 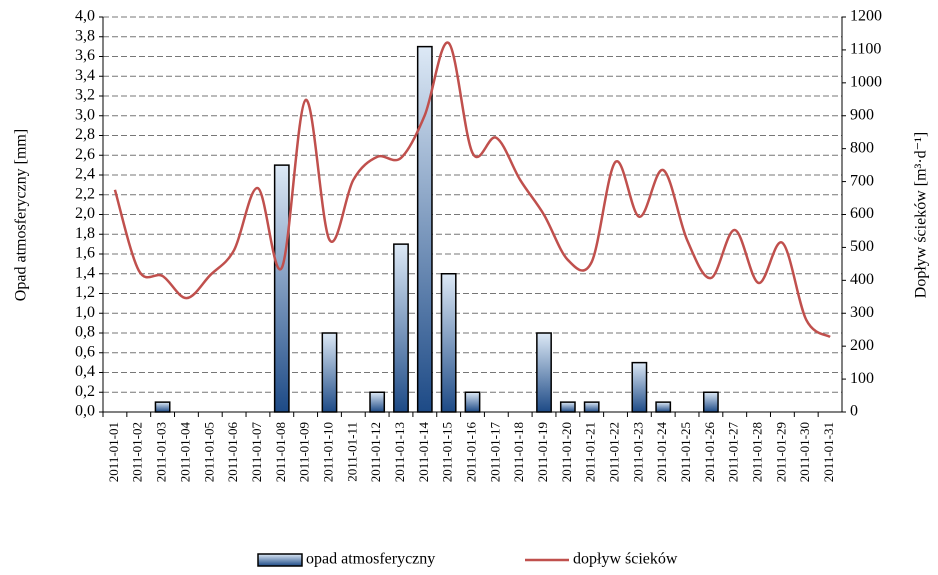 I want to click on x-tick-label: 2011-01-13, so click(x=399, y=452).